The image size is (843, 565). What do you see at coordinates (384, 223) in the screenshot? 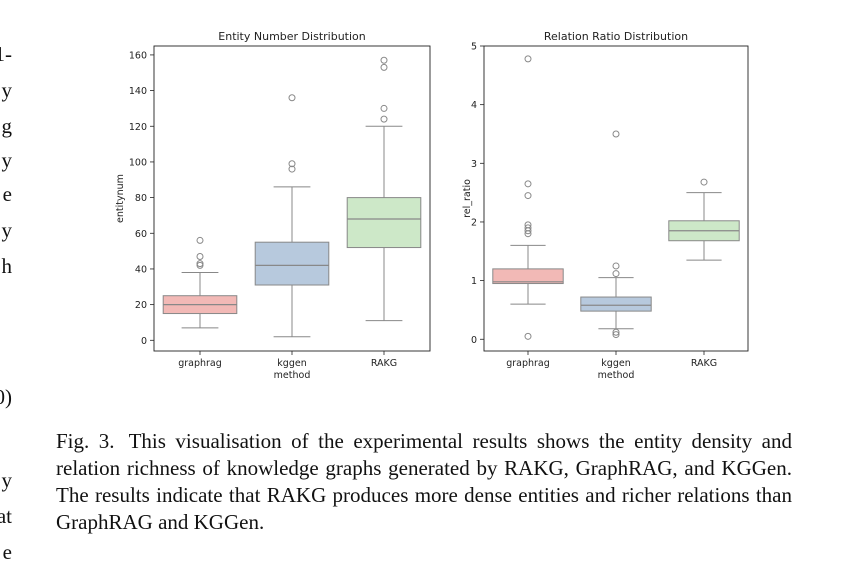
I see `box-RAKG` at bounding box center [384, 223].